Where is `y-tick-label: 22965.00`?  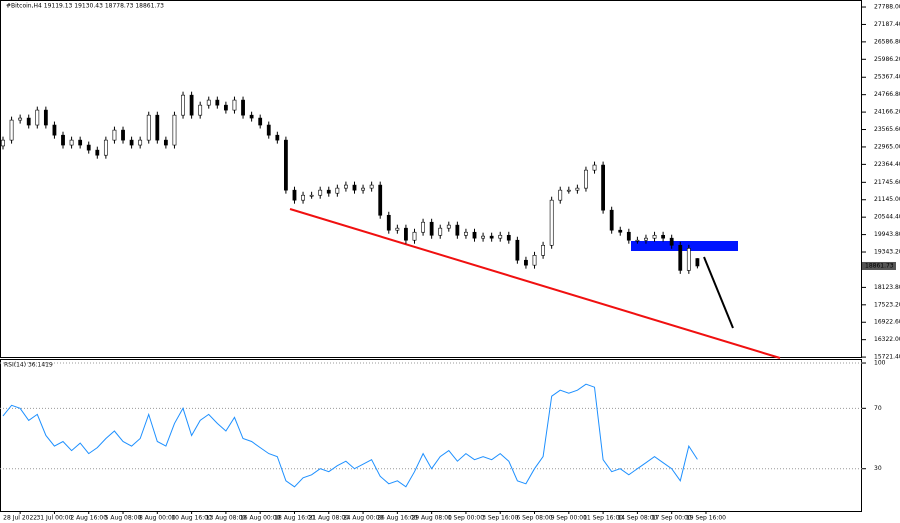
y-tick-label: 22965.00 is located at coordinates (887, 146).